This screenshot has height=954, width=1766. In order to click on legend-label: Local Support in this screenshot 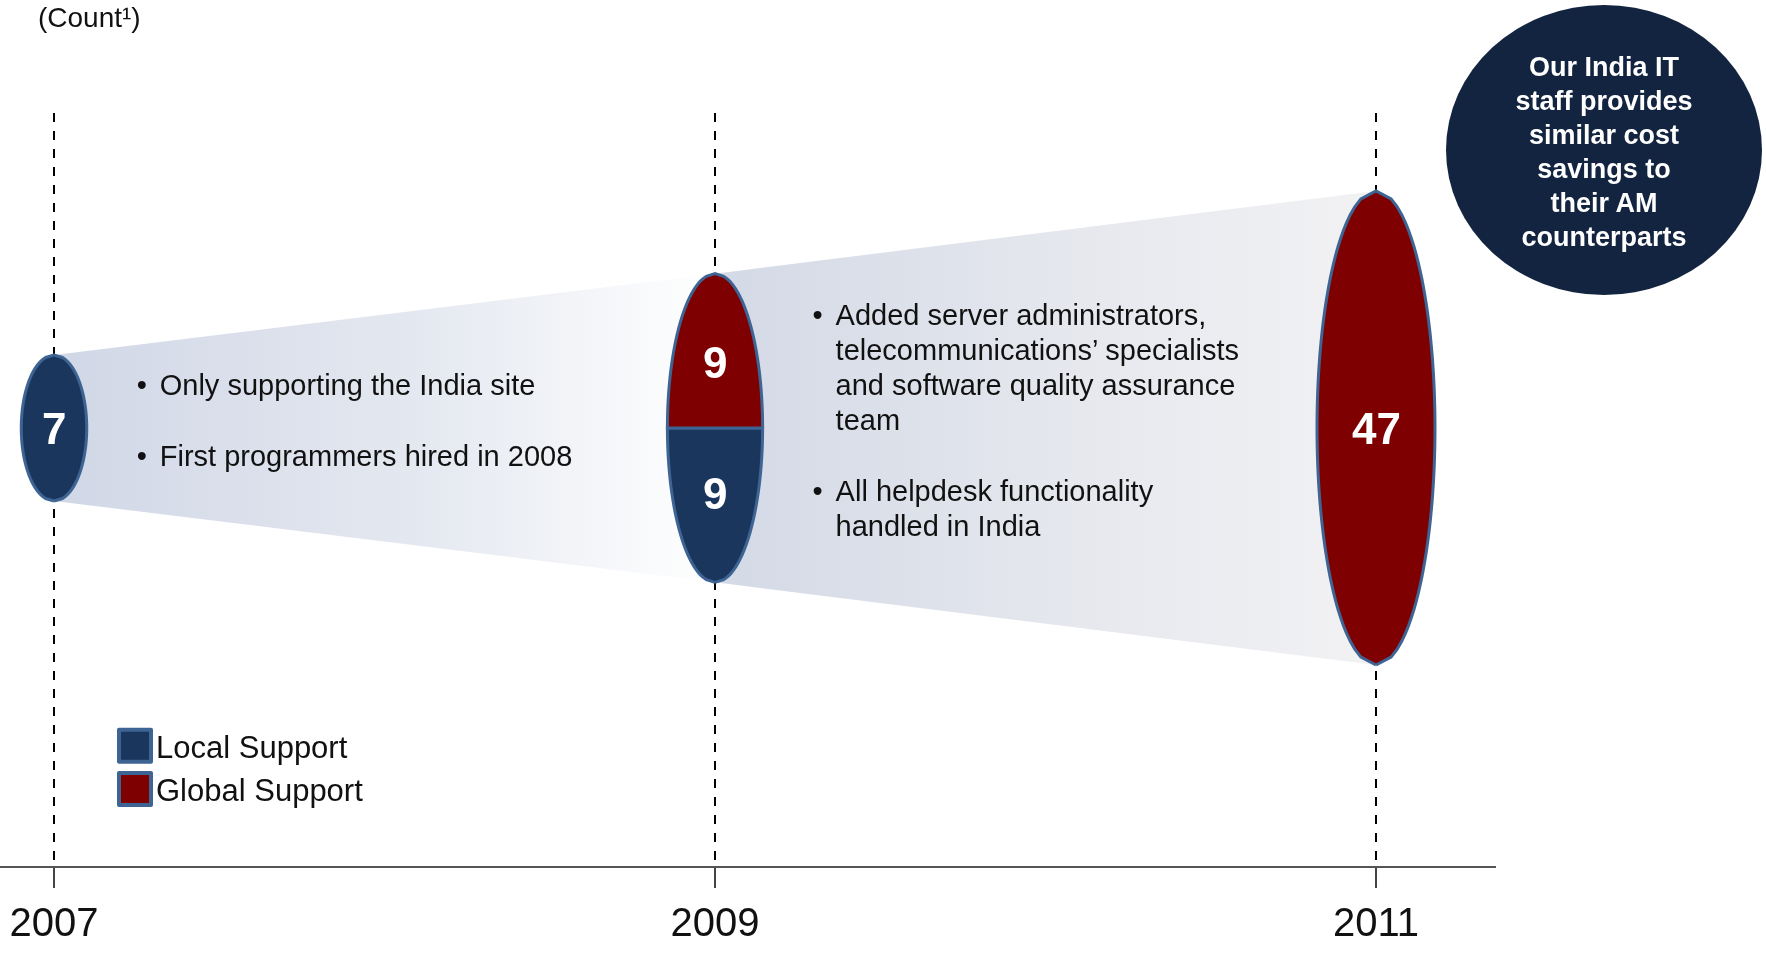, I will do `click(252, 747)`.